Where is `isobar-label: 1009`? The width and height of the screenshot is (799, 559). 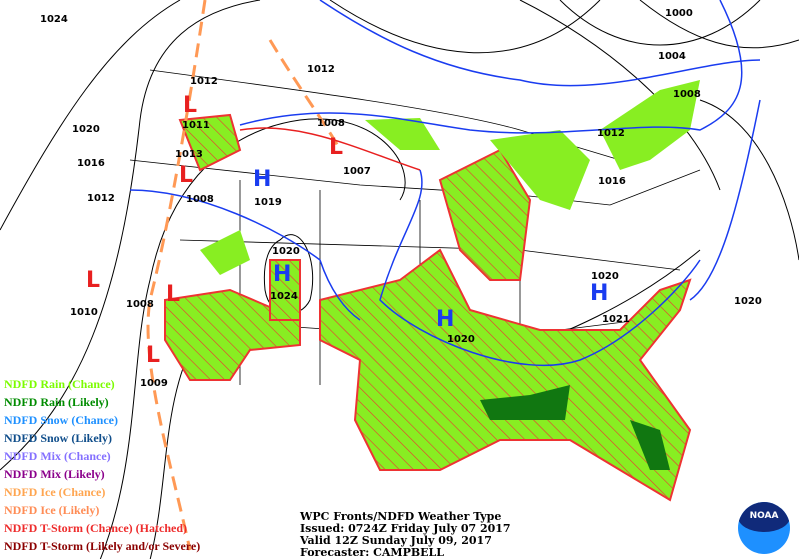
isobar-label: 1009 is located at coordinates (154, 383).